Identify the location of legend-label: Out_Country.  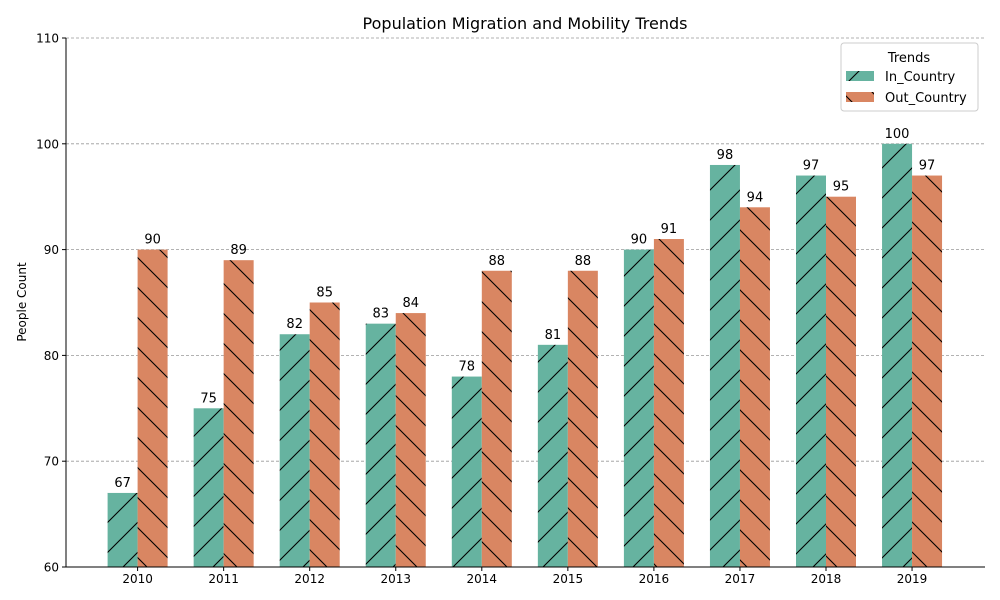
(926, 98).